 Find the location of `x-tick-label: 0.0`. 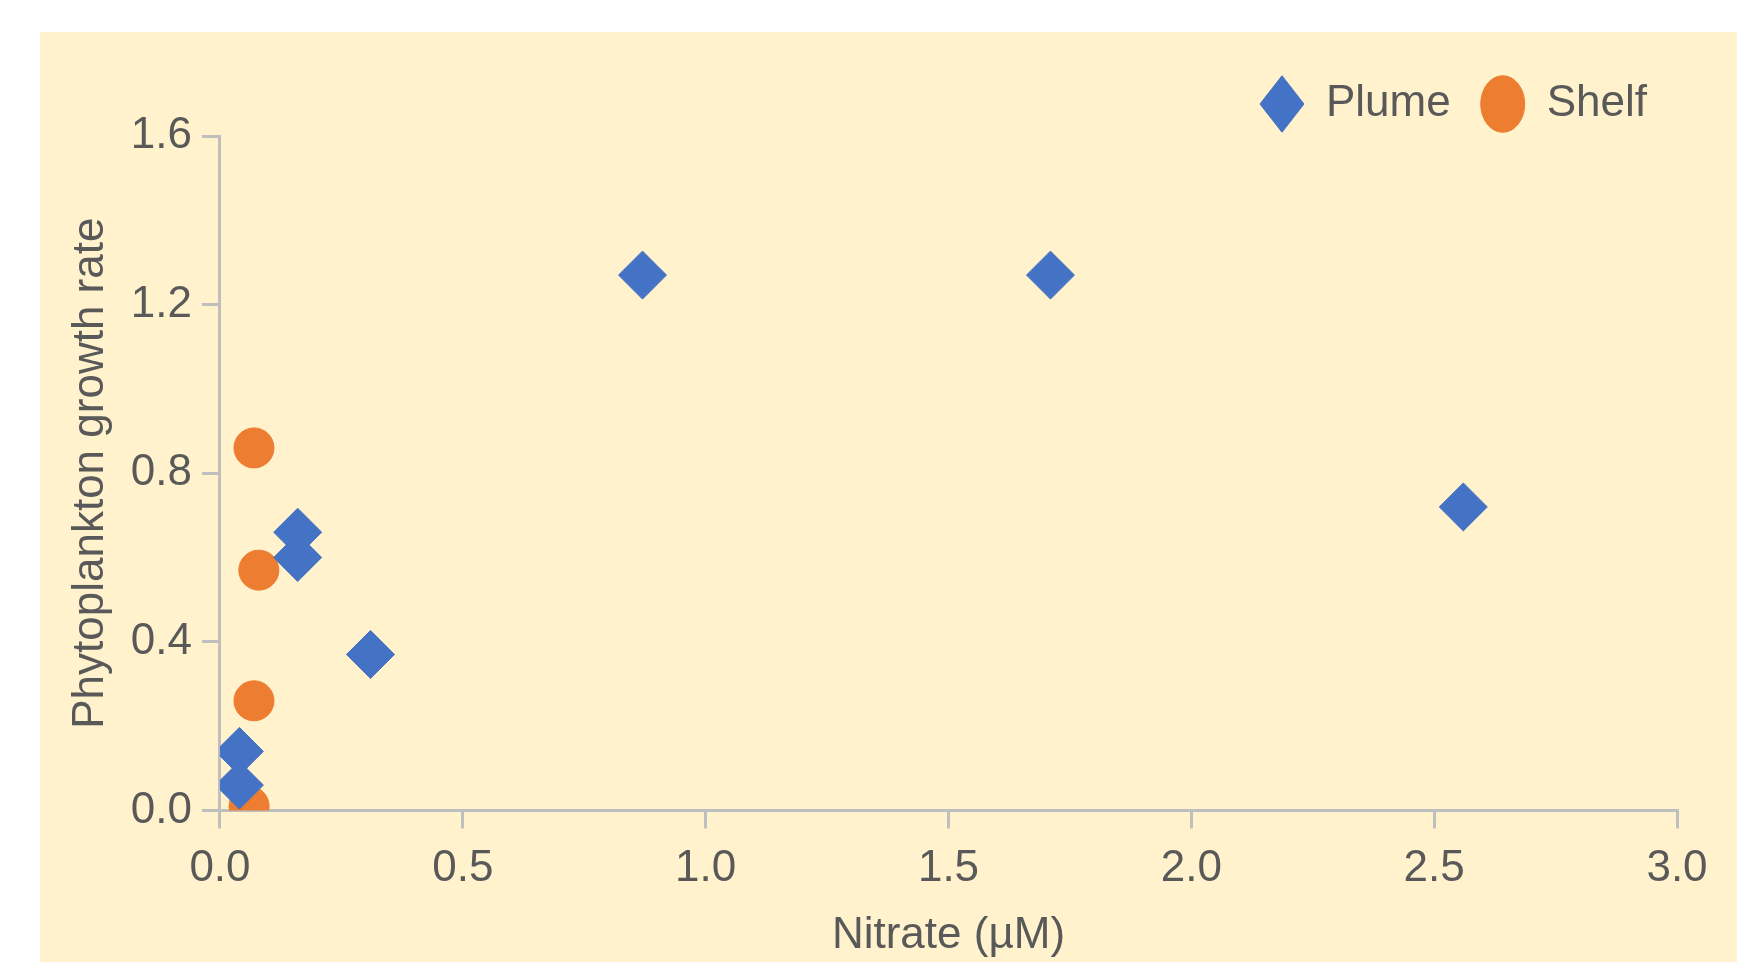

x-tick-label: 0.0 is located at coordinates (220, 865).